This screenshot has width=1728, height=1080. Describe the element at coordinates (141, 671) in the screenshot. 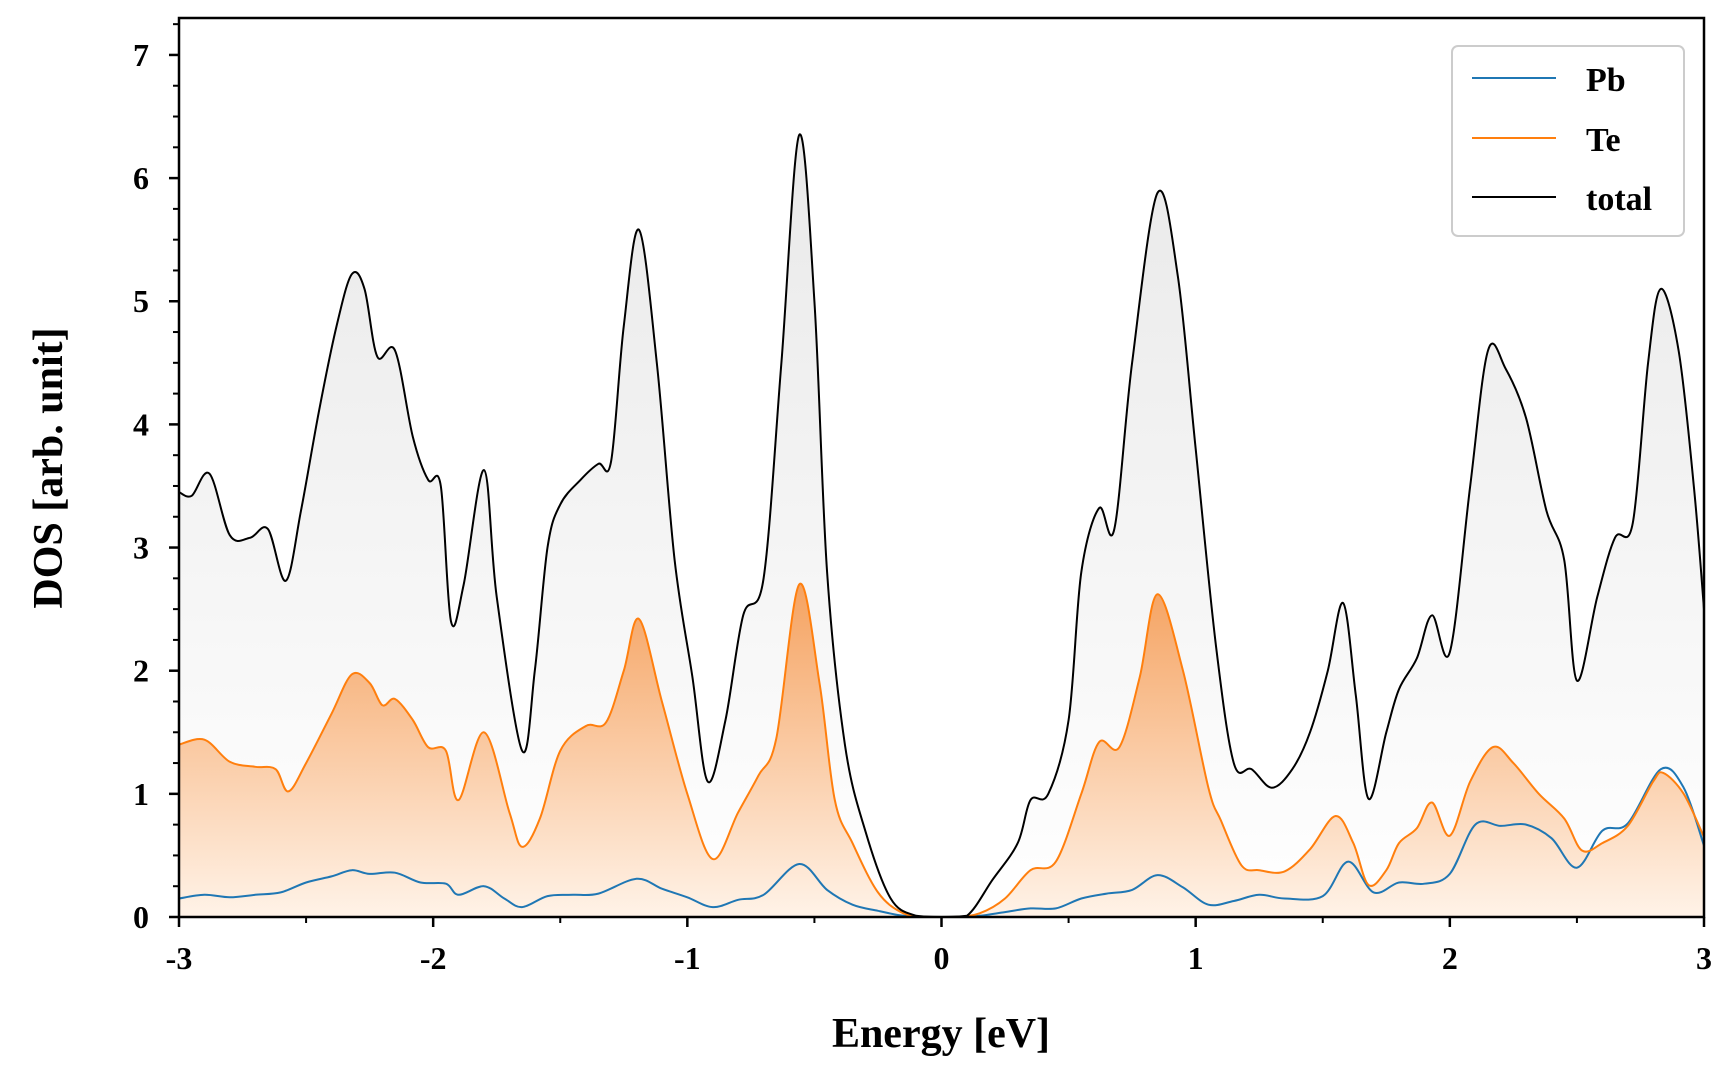

I see `y-tick-label: 2` at that location.